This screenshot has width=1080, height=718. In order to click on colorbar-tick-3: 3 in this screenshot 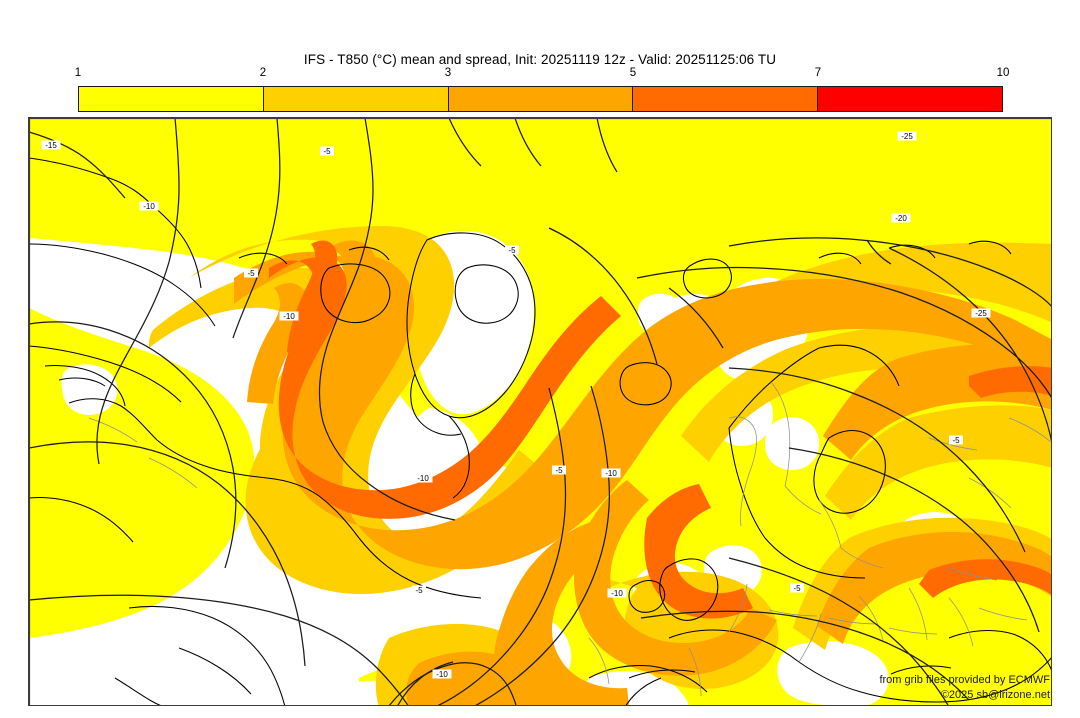, I will do `click(448, 73)`.